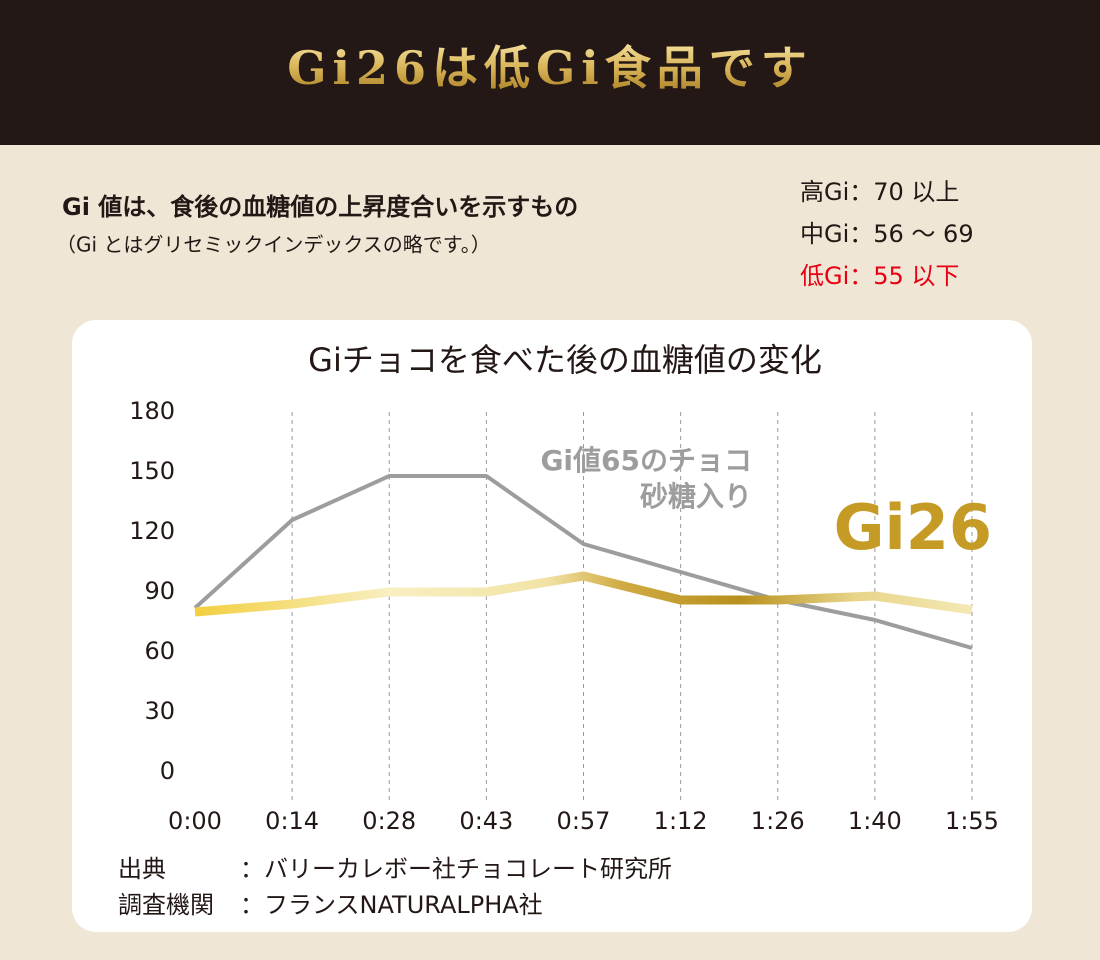 Image resolution: width=1100 pixels, height=960 pixels. What do you see at coordinates (681, 821) in the screenshot?
I see `x-tick-label: 1:12` at bounding box center [681, 821].